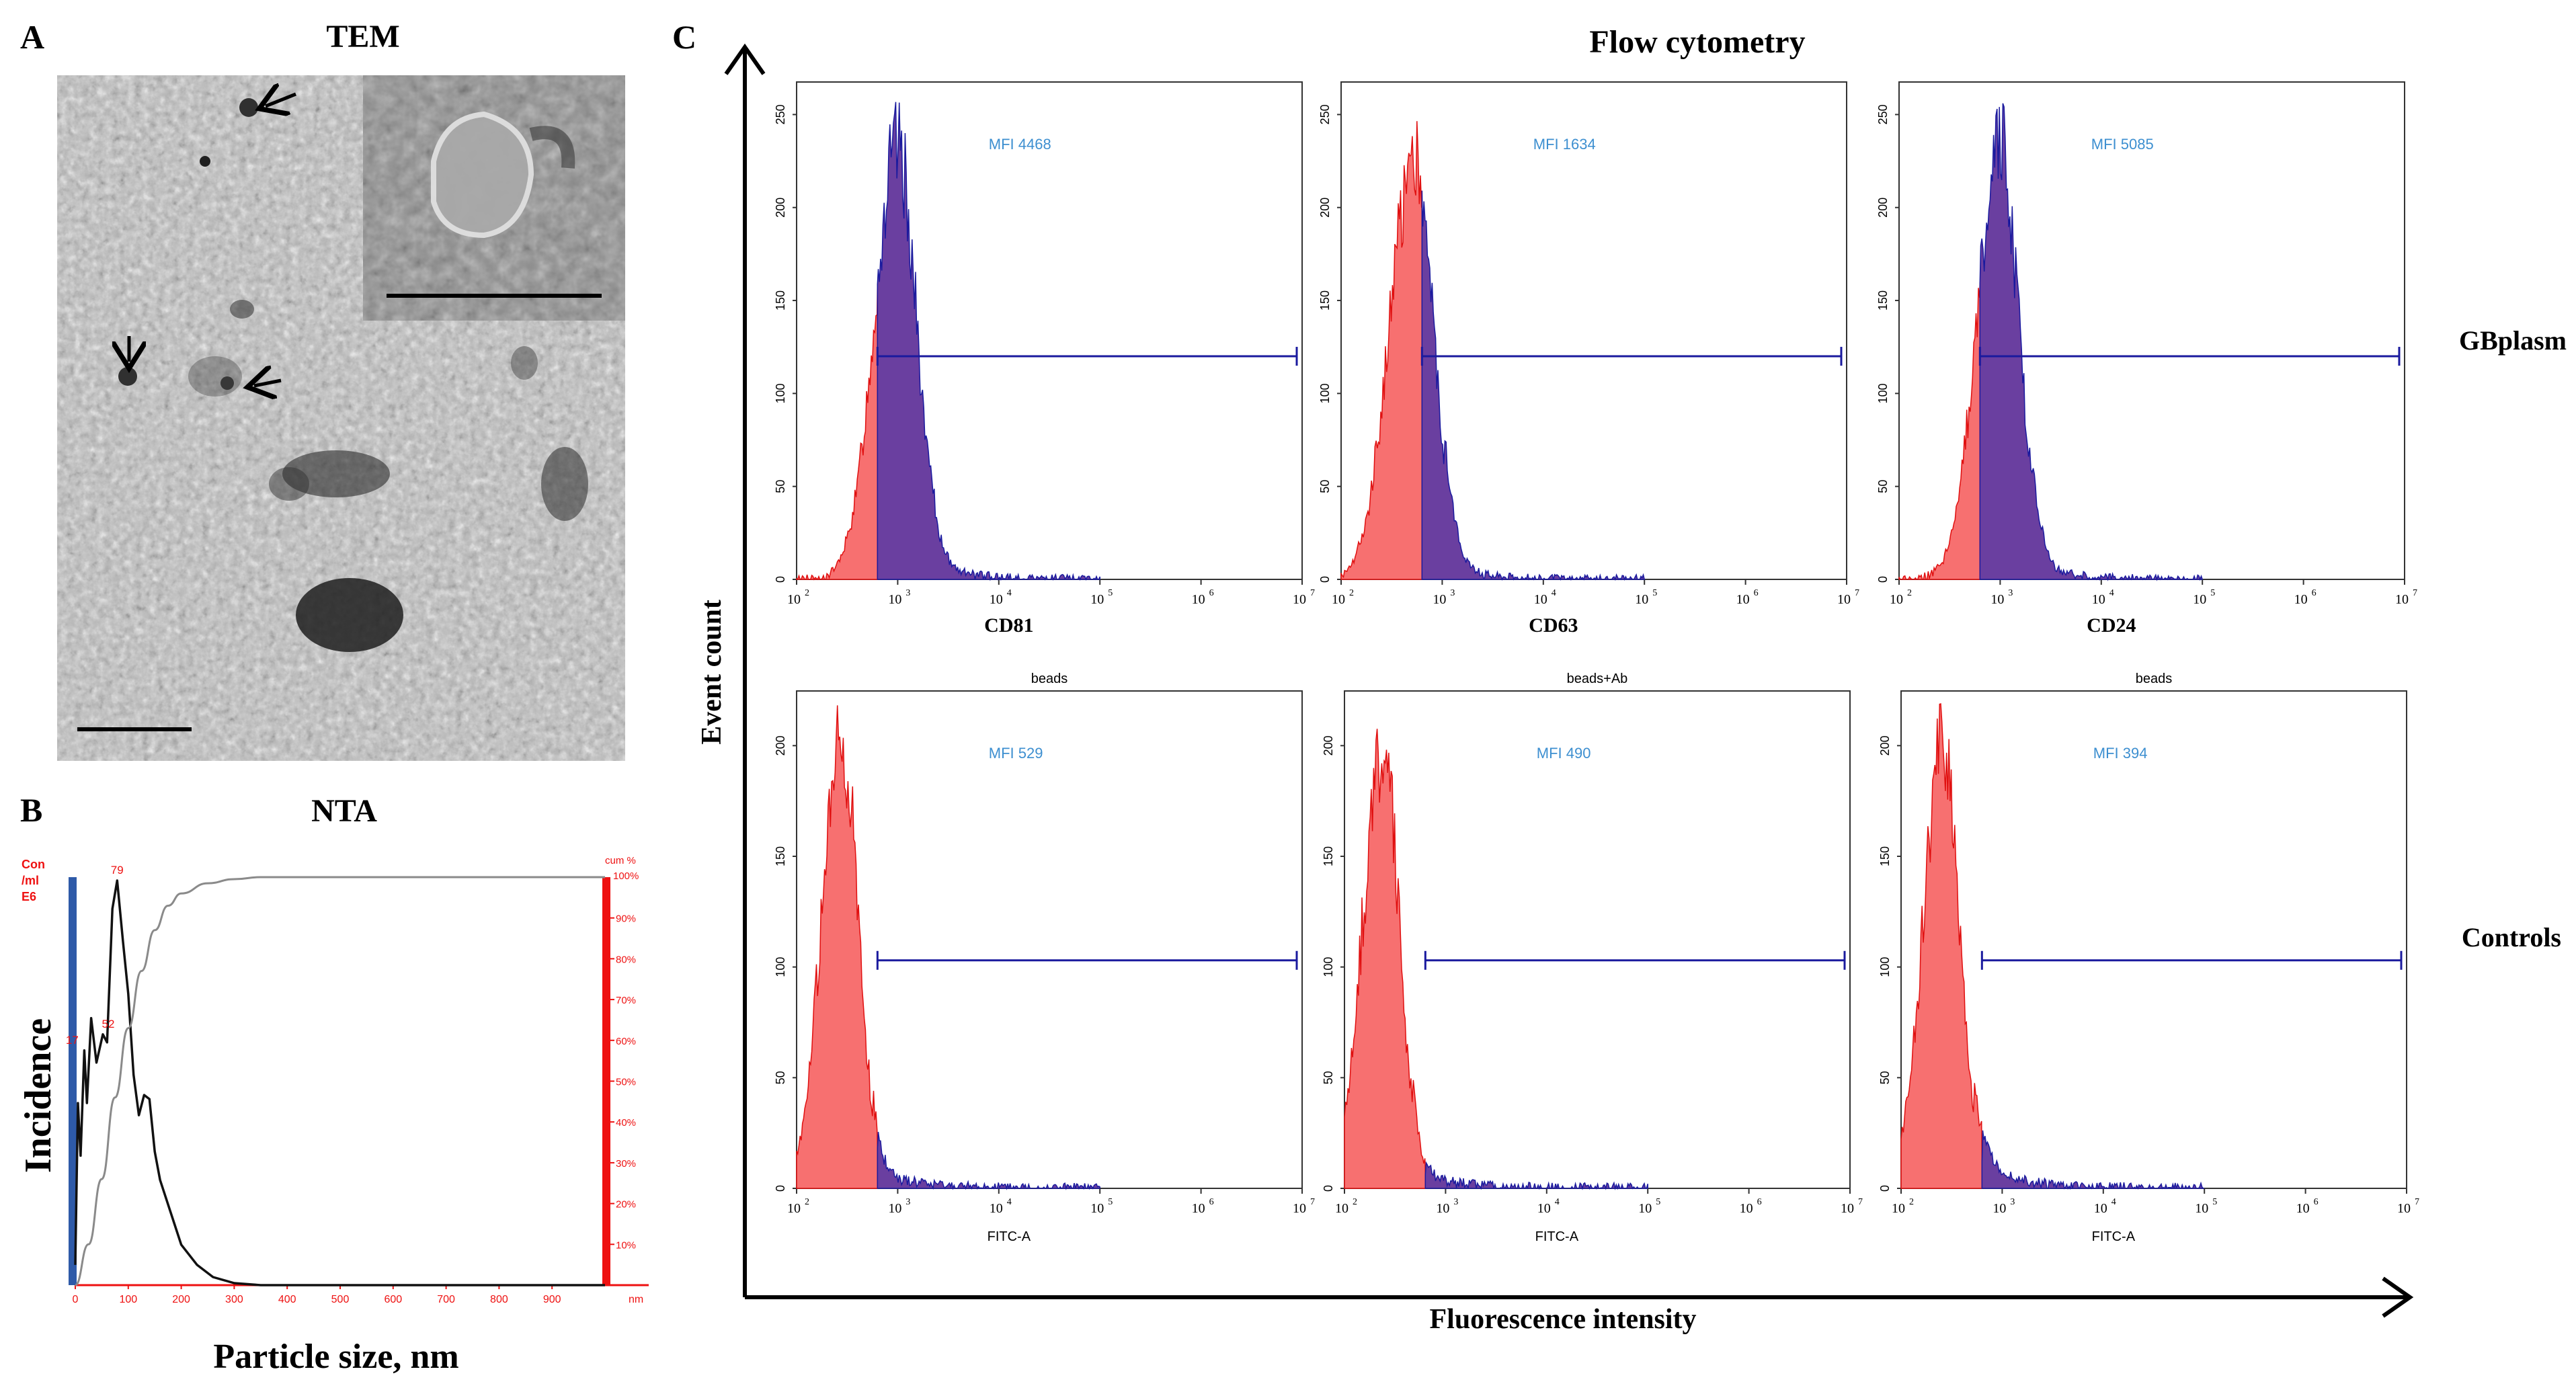  I want to click on nta-right-axis-bar, so click(606, 1081).